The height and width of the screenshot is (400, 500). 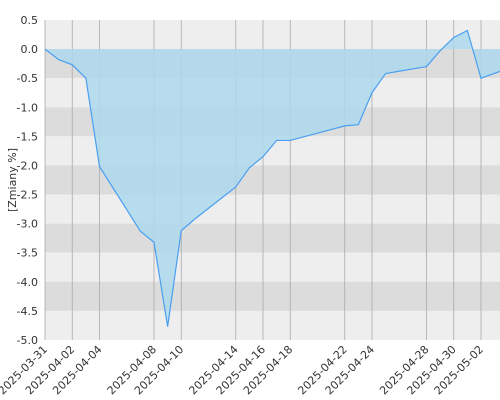 What do you see at coordinates (27, 311) in the screenshot?
I see `y-tick-label: -4.5` at bounding box center [27, 311].